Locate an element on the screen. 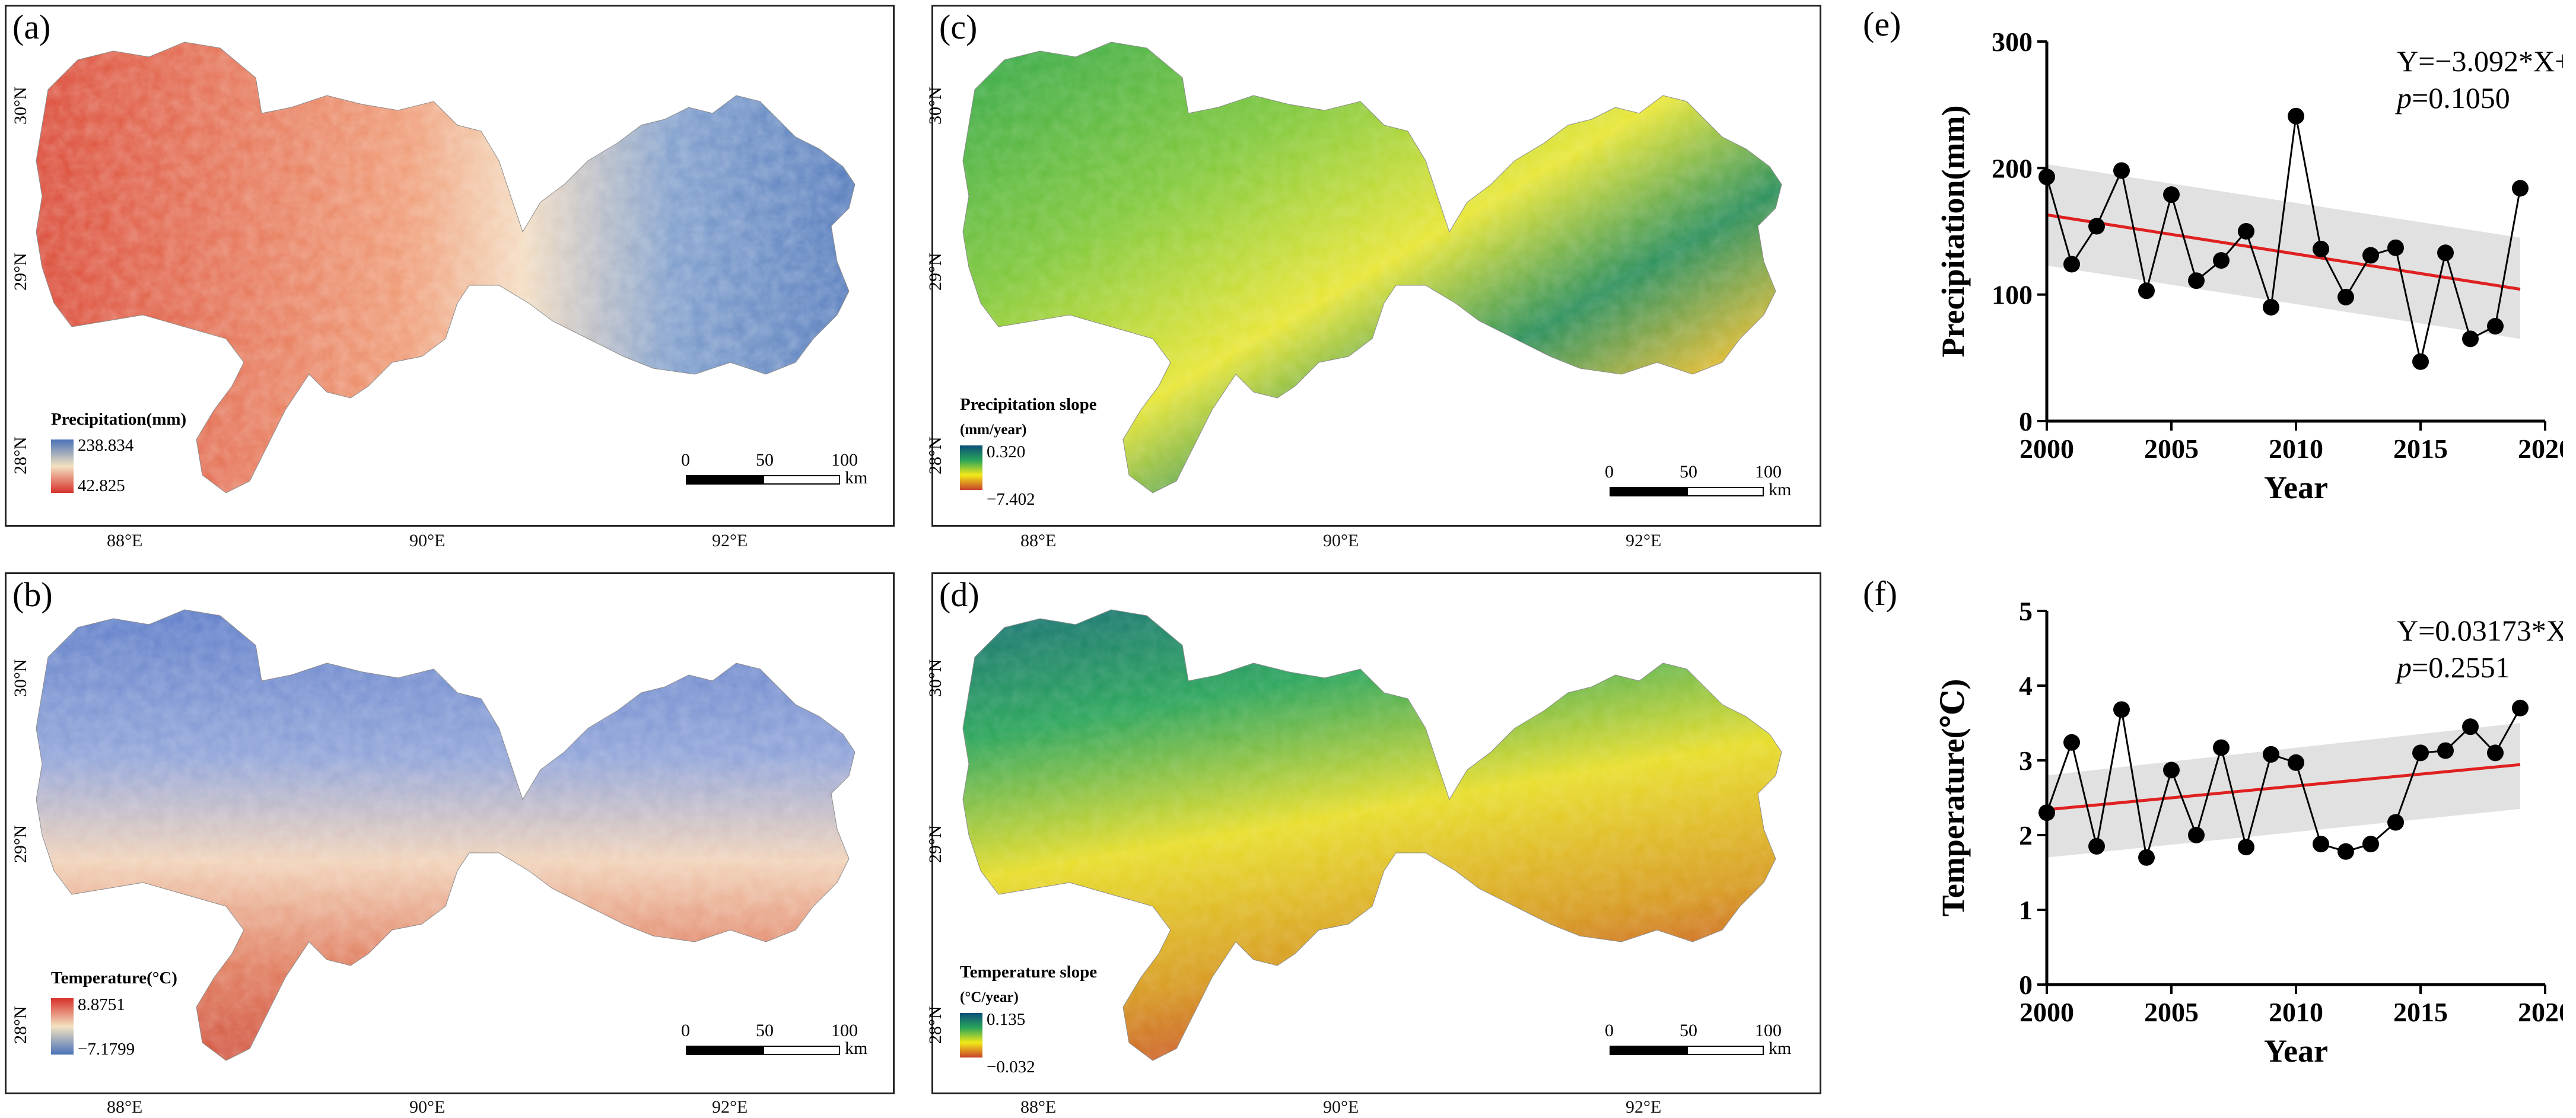 This screenshot has height=1118, width=2576. regression-equation: Y=0.03173*X−61.12 is located at coordinates (2480, 630).